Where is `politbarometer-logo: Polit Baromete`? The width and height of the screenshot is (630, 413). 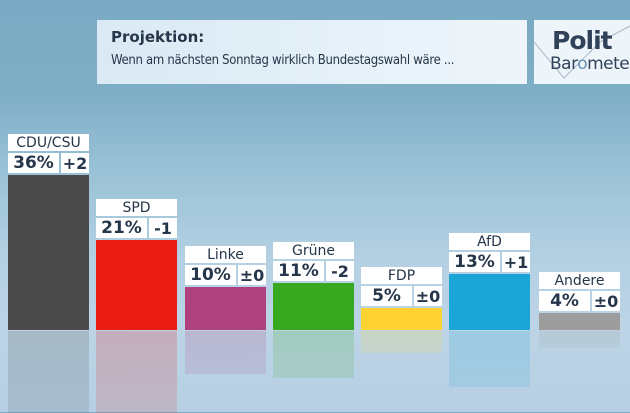 politbarometer-logo: Polit Baromete is located at coordinates (582, 52).